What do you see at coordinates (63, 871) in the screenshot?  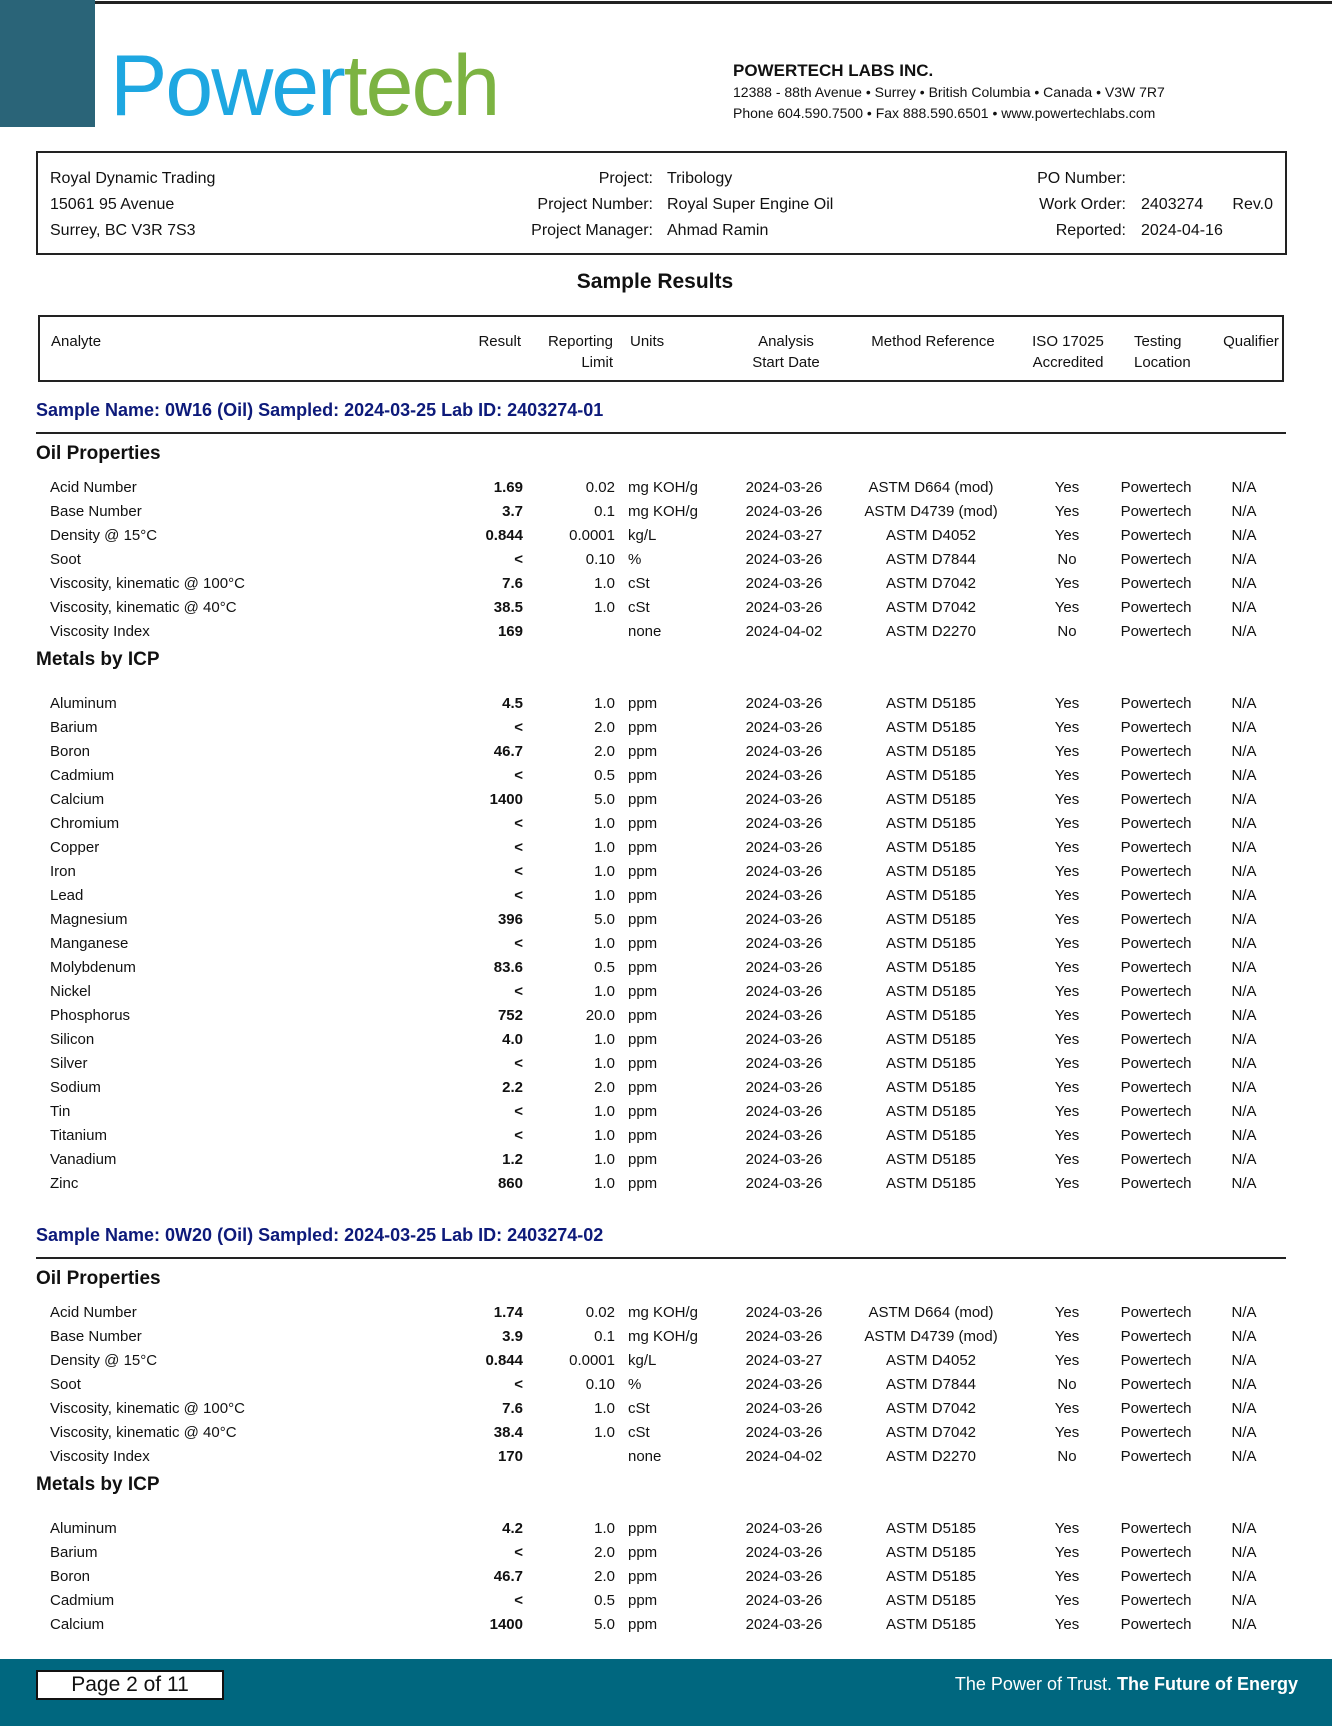 I see `cell-analyte: Iron` at bounding box center [63, 871].